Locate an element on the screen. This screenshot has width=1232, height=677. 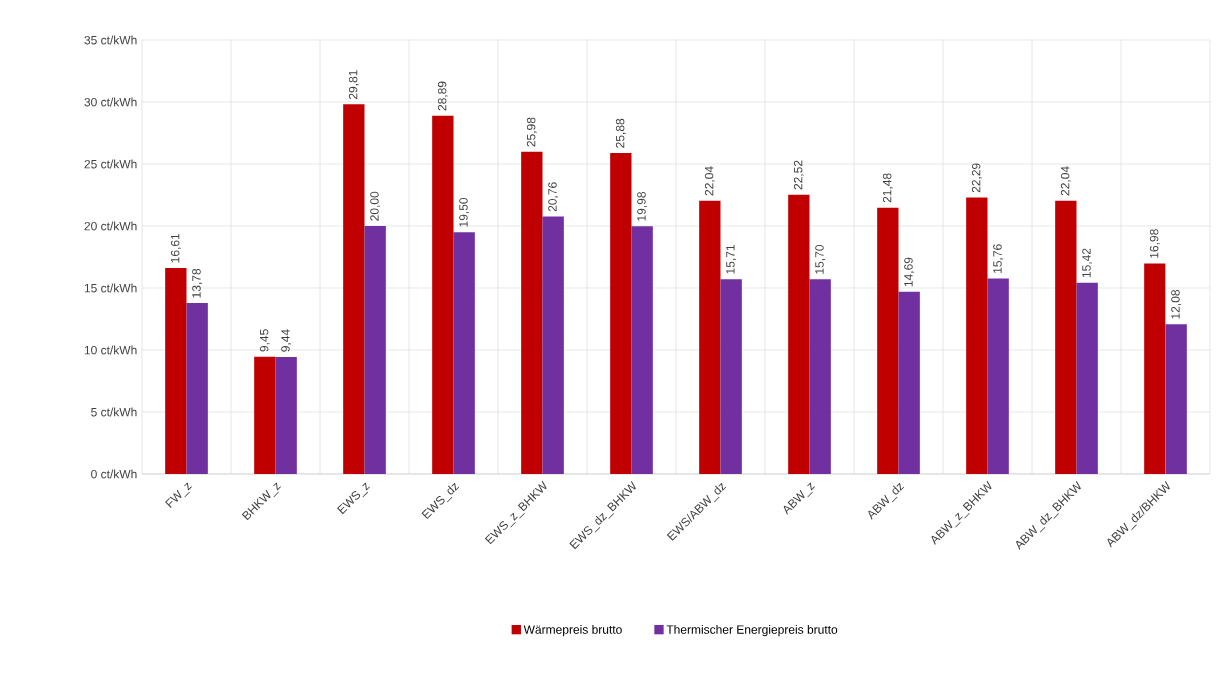
data-label: 29,81 is located at coordinates (353, 85).